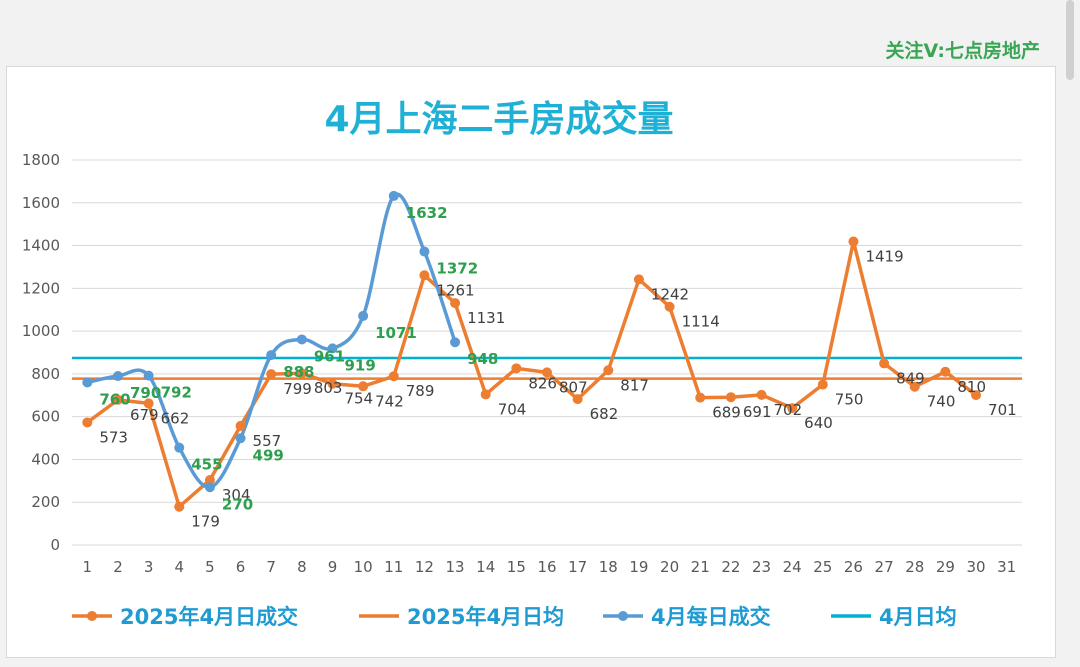 Image resolution: width=1080 pixels, height=667 pixels. What do you see at coordinates (971, 387) in the screenshot?
I see `data-label-2025-daily: 810` at bounding box center [971, 387].